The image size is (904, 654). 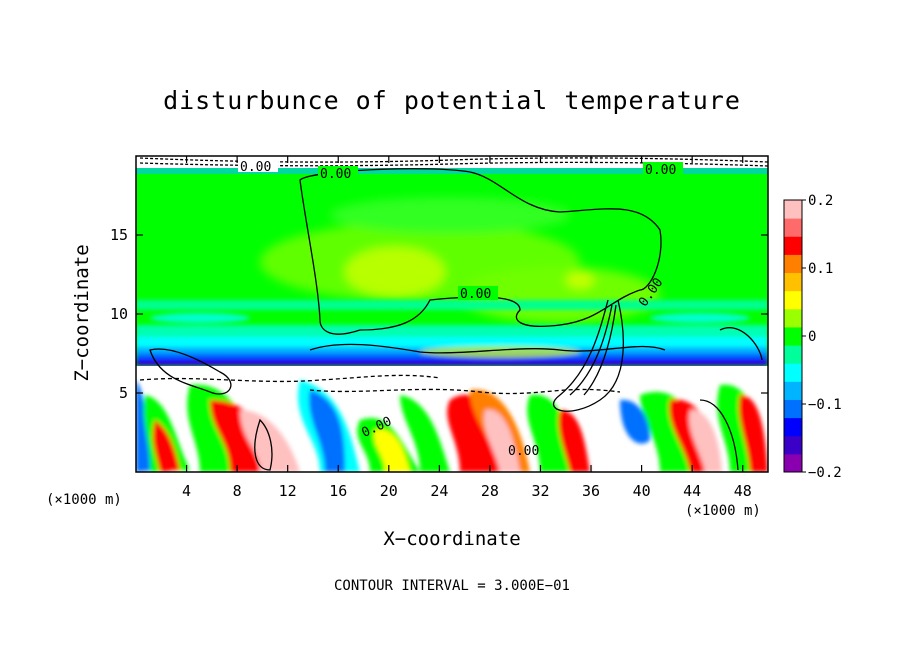 I want to click on y-tick-label: 15, so click(x=119, y=235).